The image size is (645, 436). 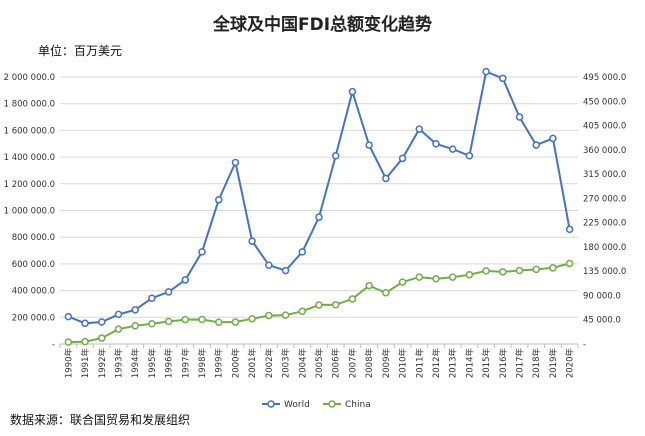 What do you see at coordinates (604, 272) in the screenshot?
I see `y-right-tick-label: 135 000.0` at bounding box center [604, 272].